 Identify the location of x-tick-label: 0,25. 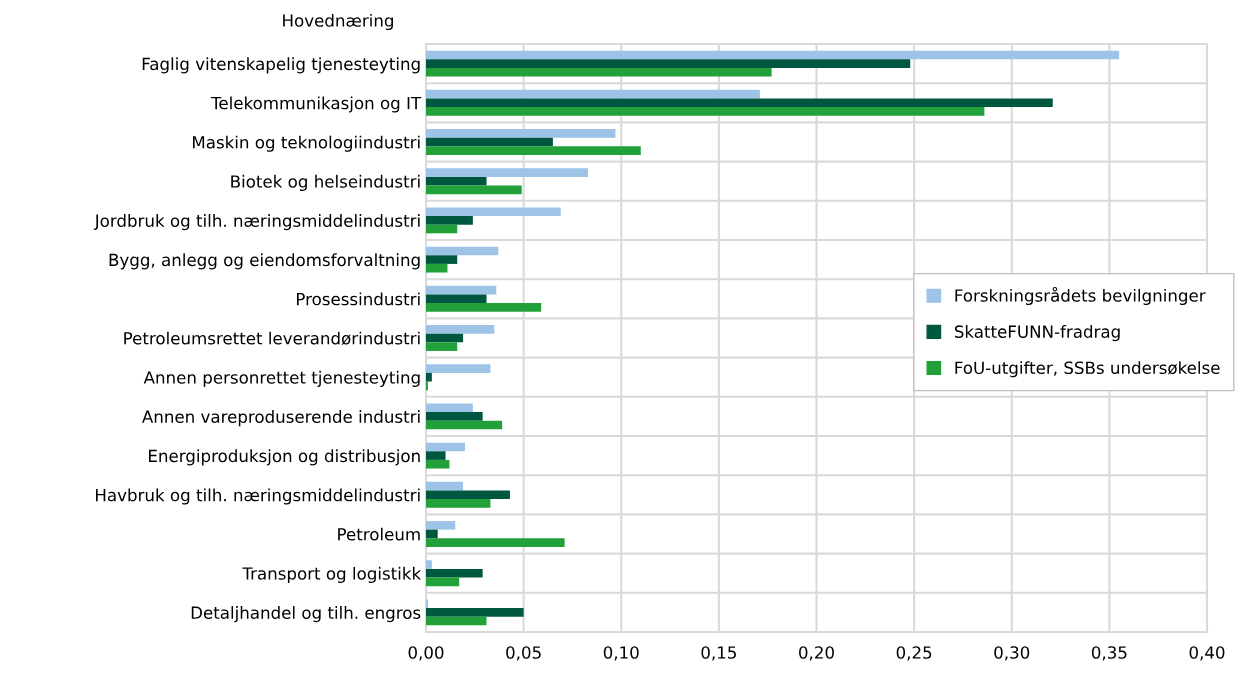
(914, 653).